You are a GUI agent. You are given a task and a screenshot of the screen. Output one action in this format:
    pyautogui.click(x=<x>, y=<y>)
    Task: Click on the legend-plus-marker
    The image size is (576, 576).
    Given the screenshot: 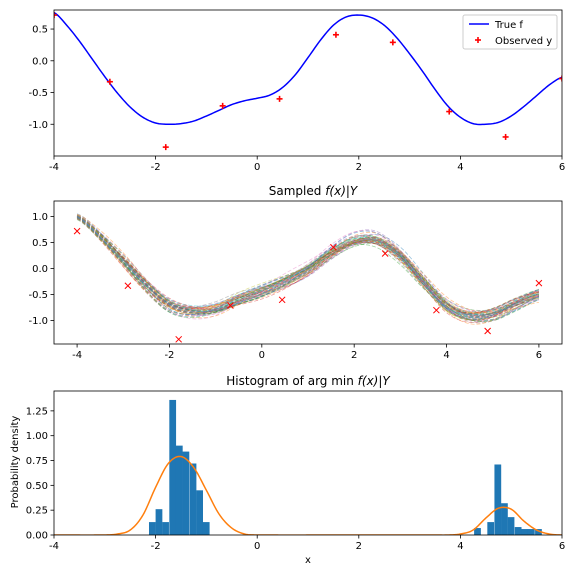 What is the action you would take?
    pyautogui.click(x=478, y=40)
    